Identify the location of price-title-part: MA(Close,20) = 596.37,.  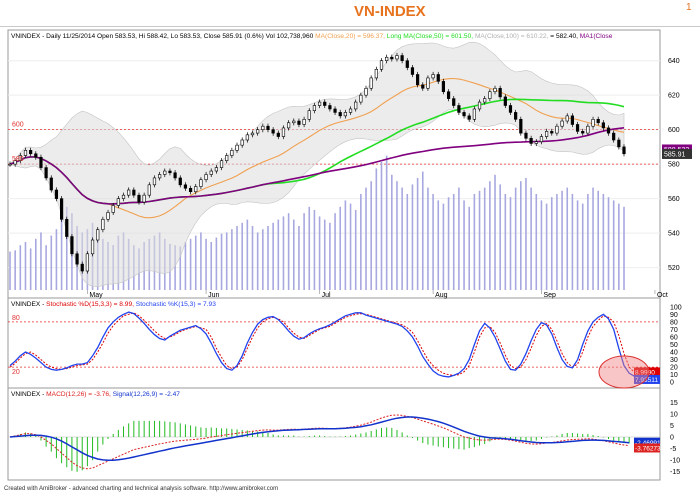
(351, 36).